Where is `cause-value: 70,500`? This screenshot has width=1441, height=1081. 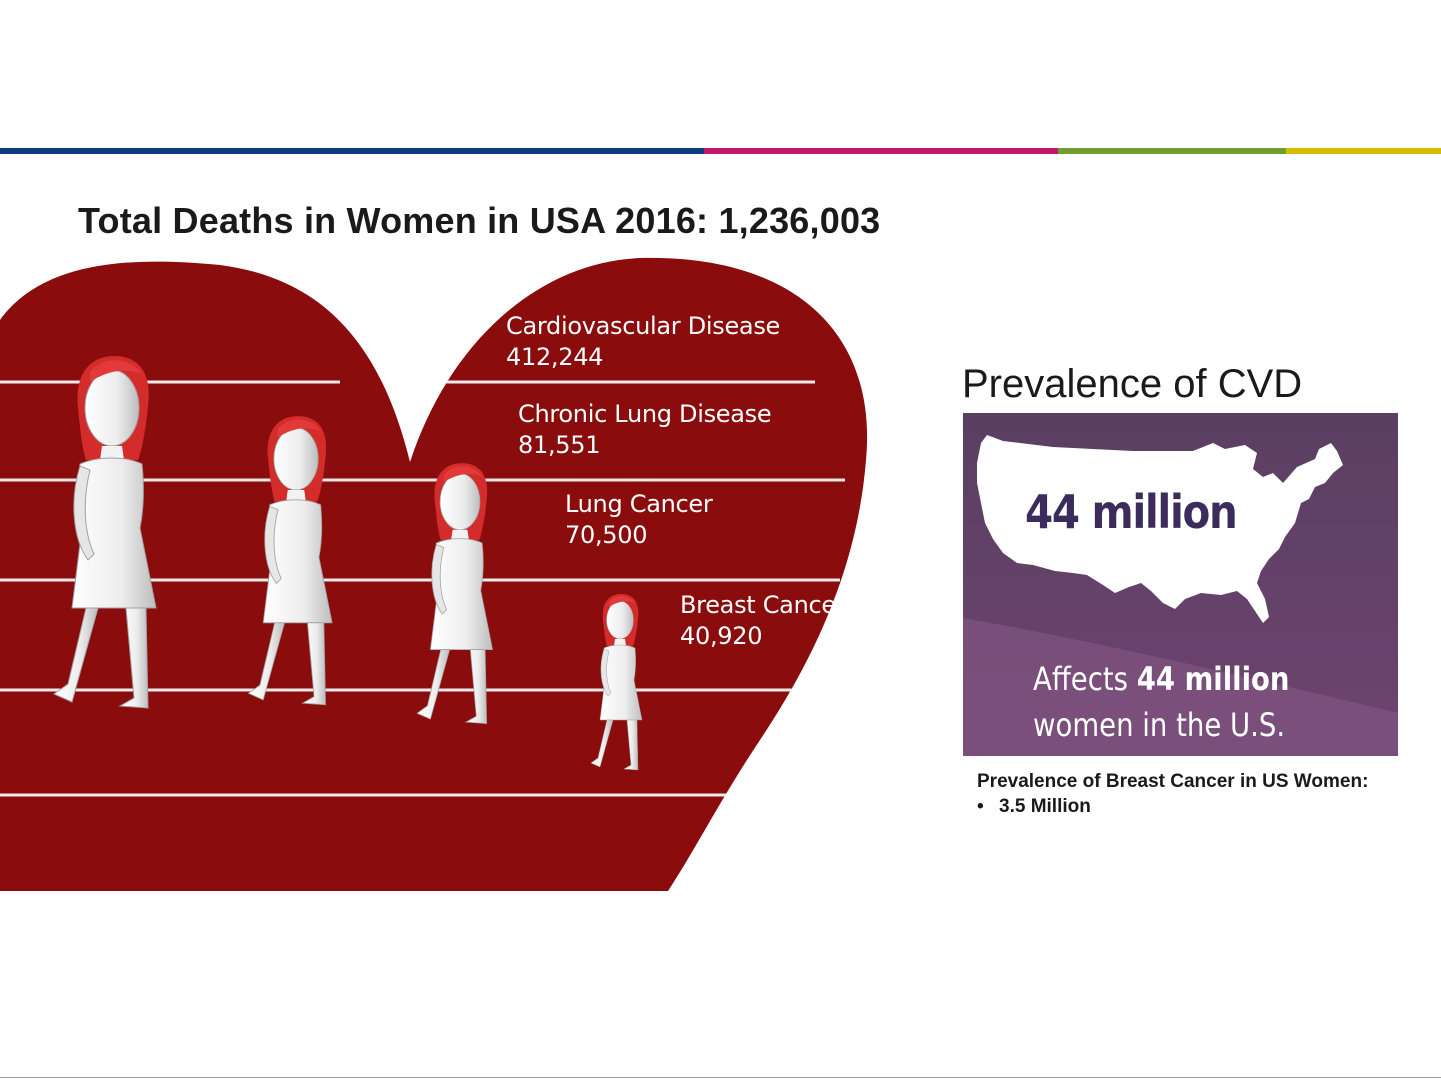 cause-value: 70,500 is located at coordinates (606, 535).